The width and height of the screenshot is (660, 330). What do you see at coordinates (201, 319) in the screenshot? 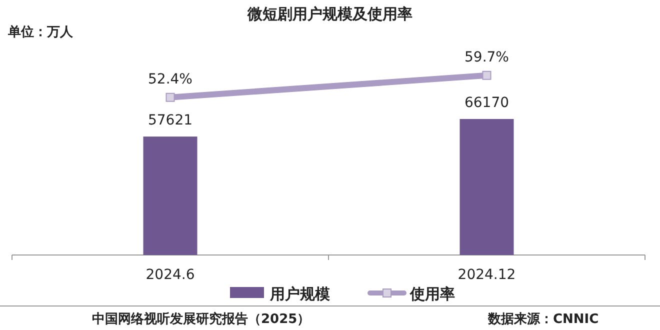
I see `text: 中国网络视听发展研究报告（2025）` at bounding box center [201, 319].